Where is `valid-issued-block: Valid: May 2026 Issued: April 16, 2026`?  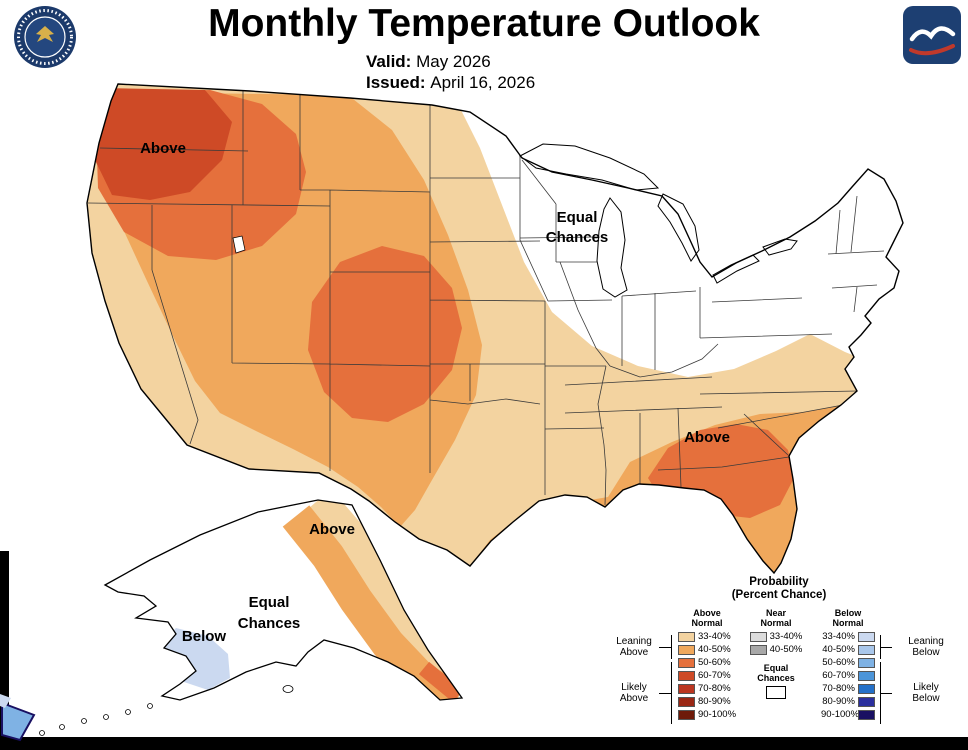 valid-issued-block: Valid: May 2026 Issued: April 16, 2026 is located at coordinates (450, 72).